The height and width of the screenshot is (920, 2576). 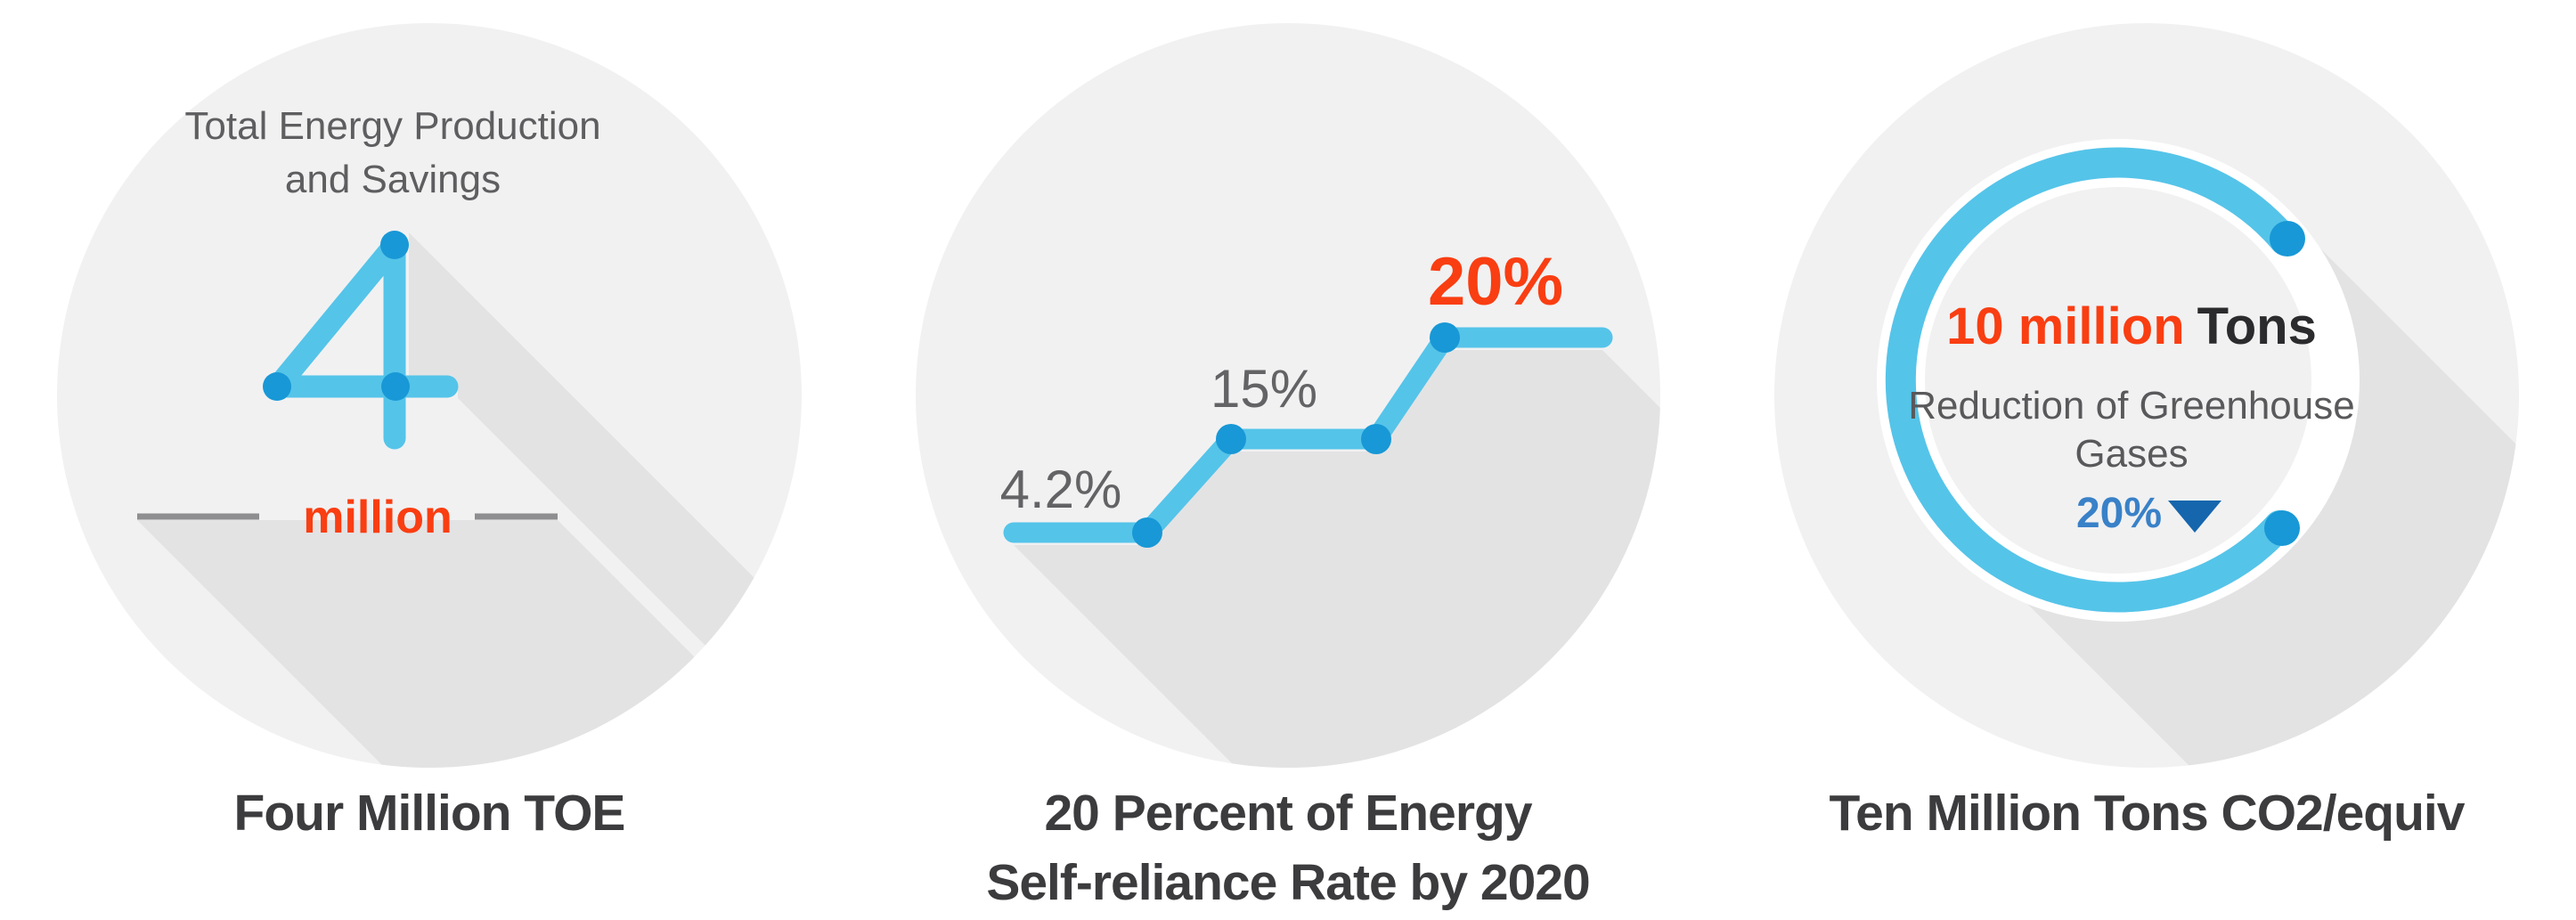 I want to click on value-number: 10 million, so click(x=2066, y=326).